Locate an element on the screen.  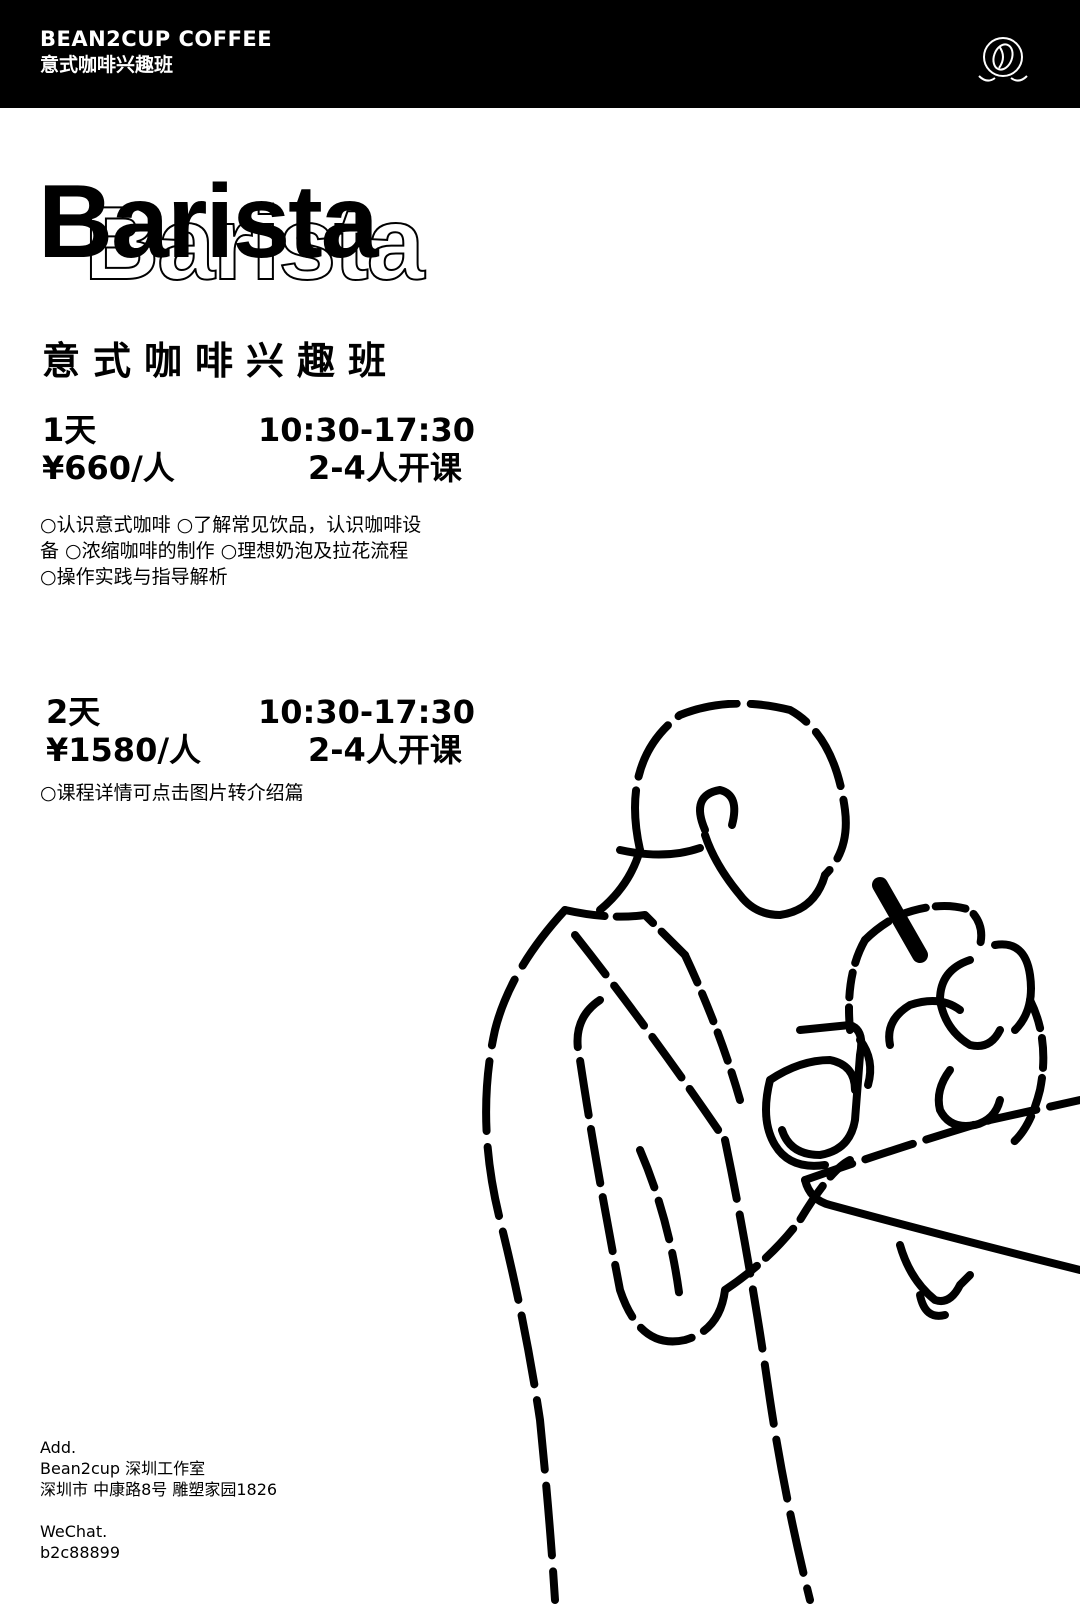
course2-description: ○课程详情可点击图片转介绍篇 is located at coordinates (265, 793).